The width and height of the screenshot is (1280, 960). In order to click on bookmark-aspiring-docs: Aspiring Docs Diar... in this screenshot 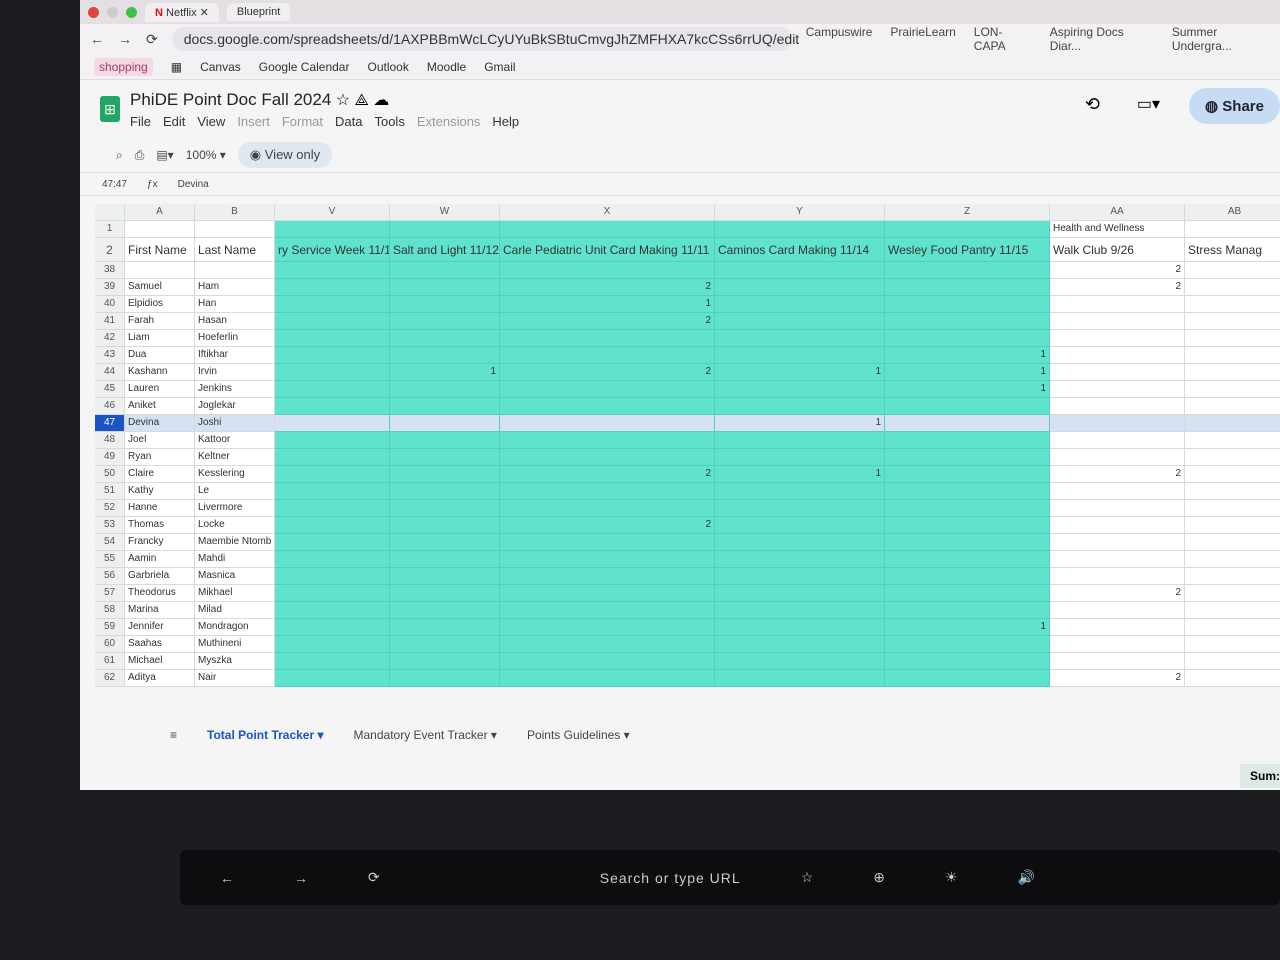, I will do `click(1086, 39)`.